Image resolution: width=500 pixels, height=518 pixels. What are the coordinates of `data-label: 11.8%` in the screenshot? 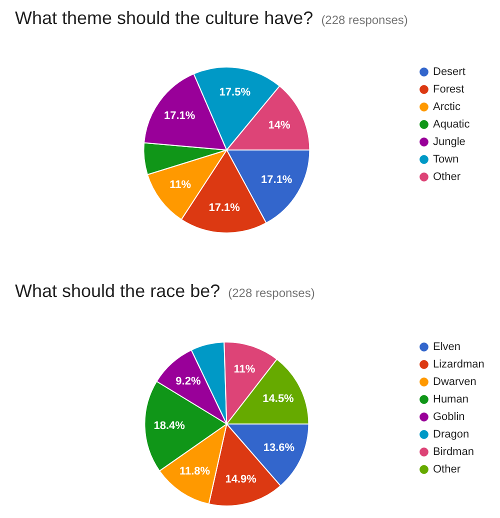 It's located at (194, 472).